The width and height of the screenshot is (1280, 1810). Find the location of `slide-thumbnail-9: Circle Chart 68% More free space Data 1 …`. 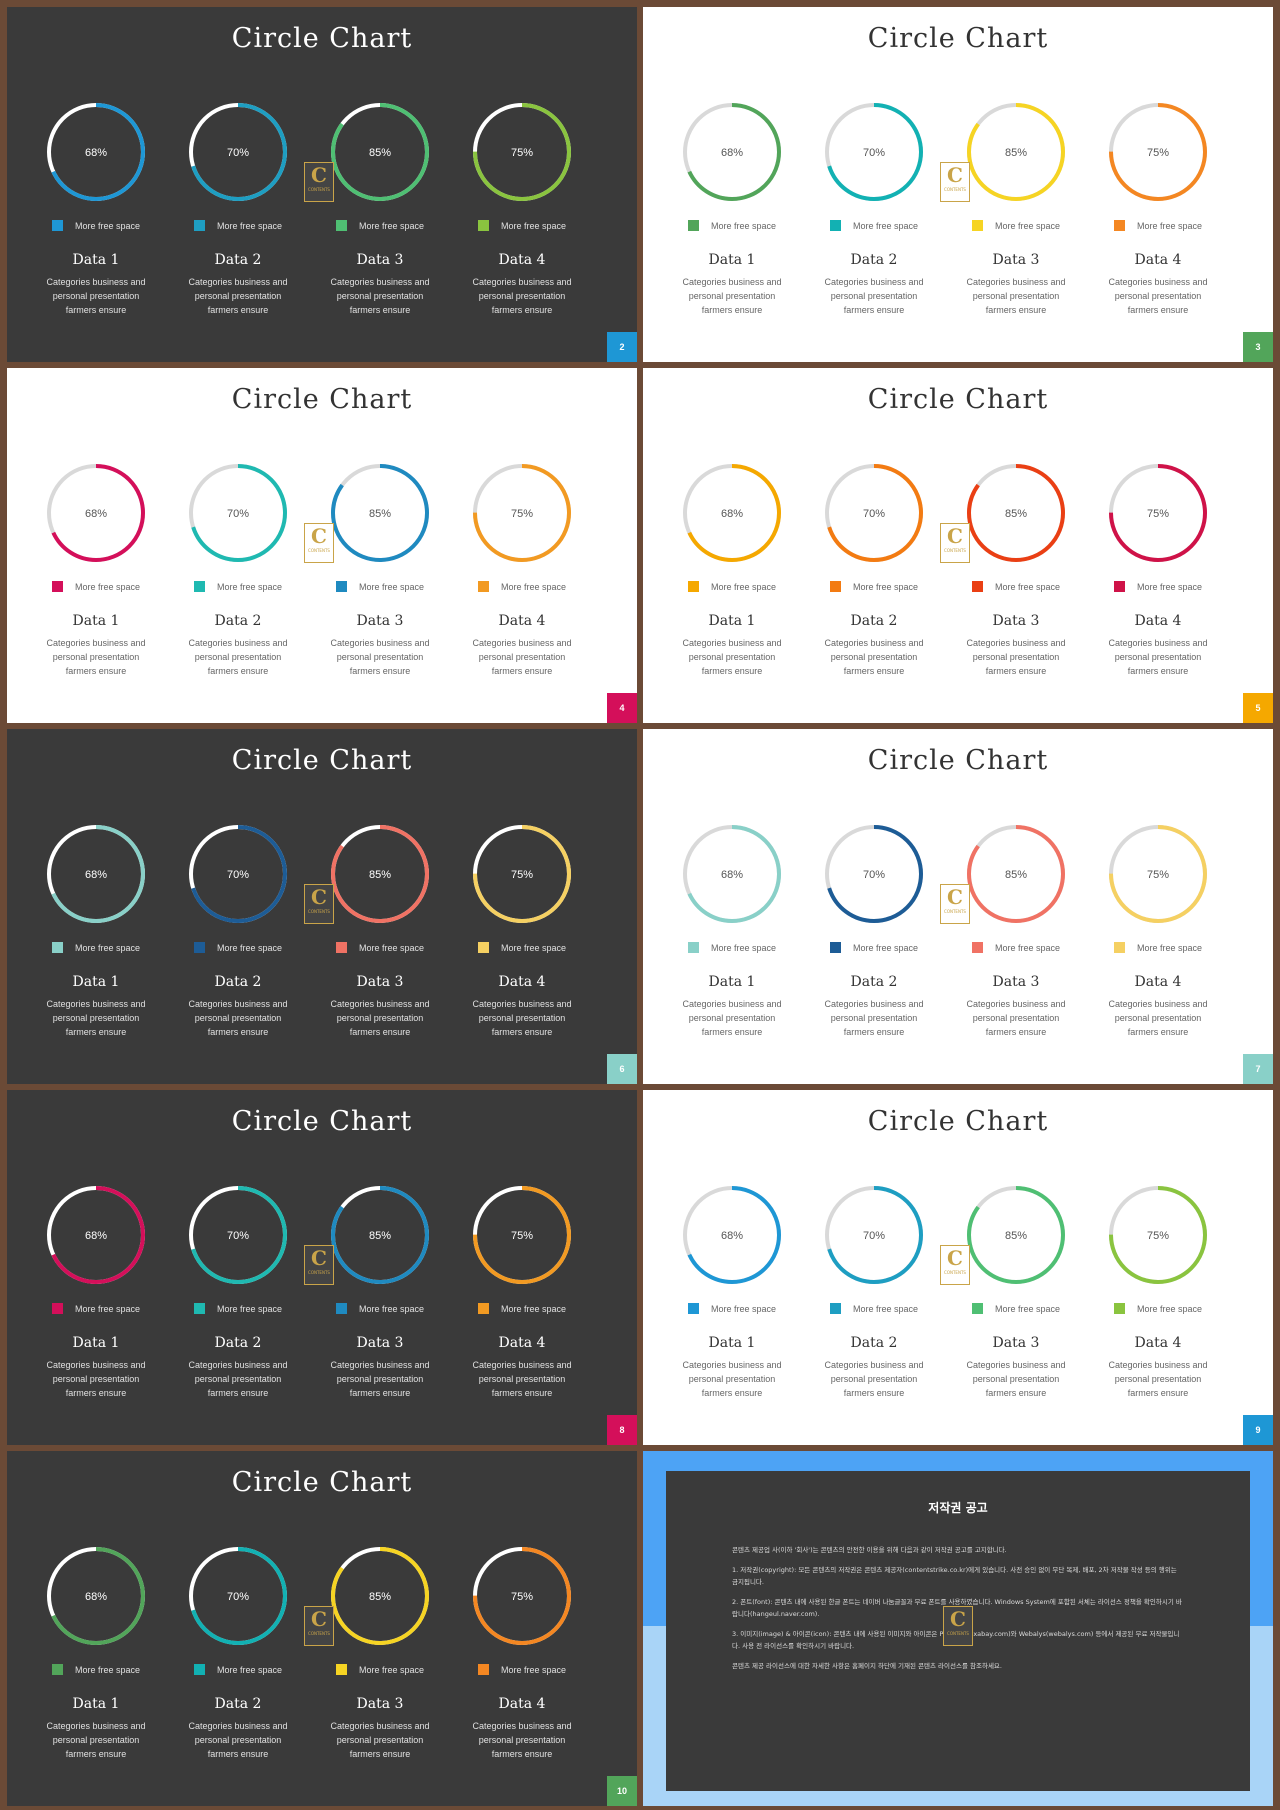

slide-thumbnail-9: Circle Chart 68% More free space Data 1 … is located at coordinates (958, 1267).